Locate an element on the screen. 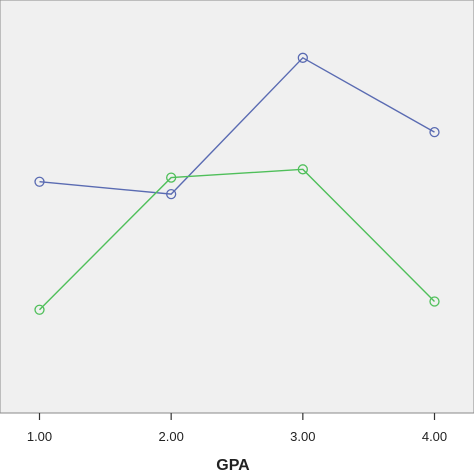 The image size is (474, 474). x-axis-ticks: 1.00 2.00 3.00 4.00 is located at coordinates (237, 428).